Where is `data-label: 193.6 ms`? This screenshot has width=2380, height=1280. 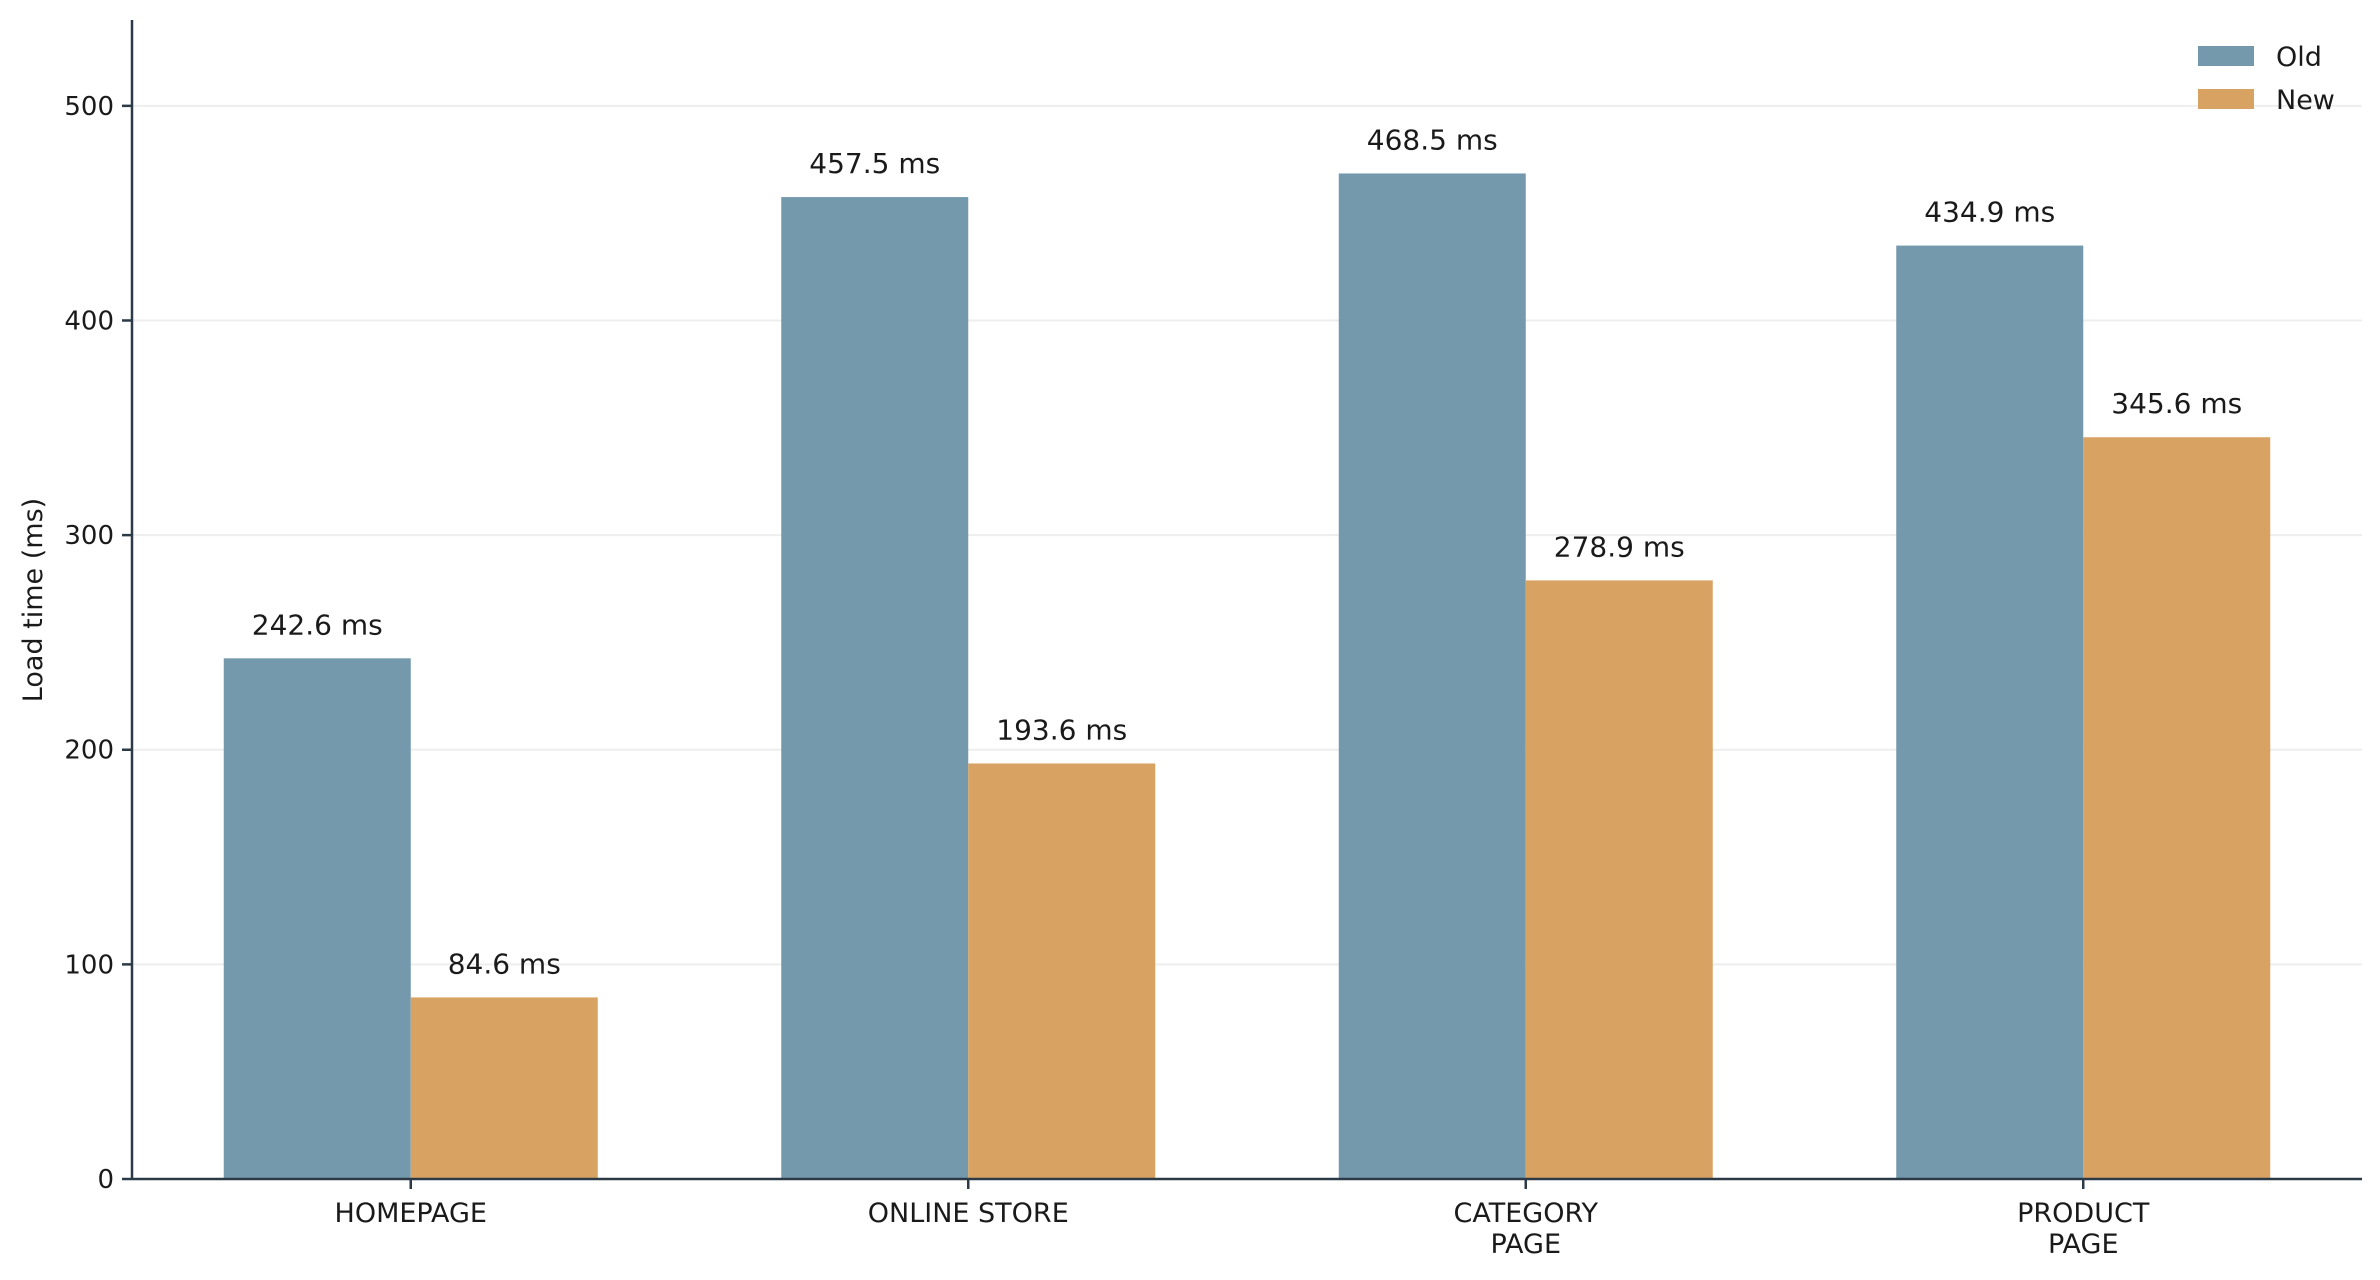
data-label: 193.6 ms is located at coordinates (1061, 729).